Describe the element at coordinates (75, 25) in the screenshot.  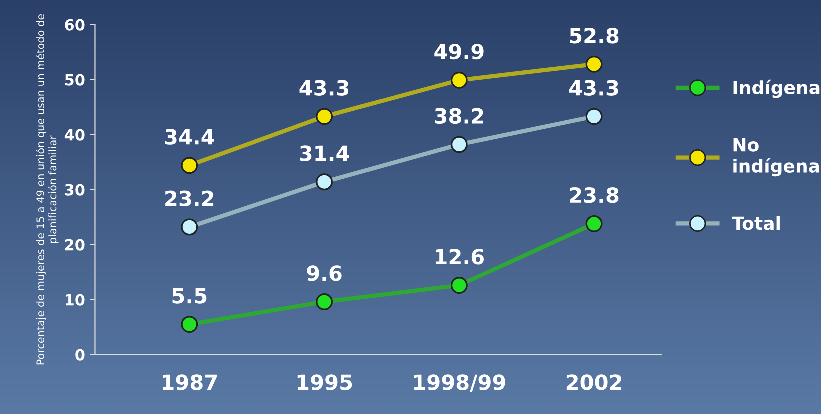
I see `y-tick-label: 60` at that location.